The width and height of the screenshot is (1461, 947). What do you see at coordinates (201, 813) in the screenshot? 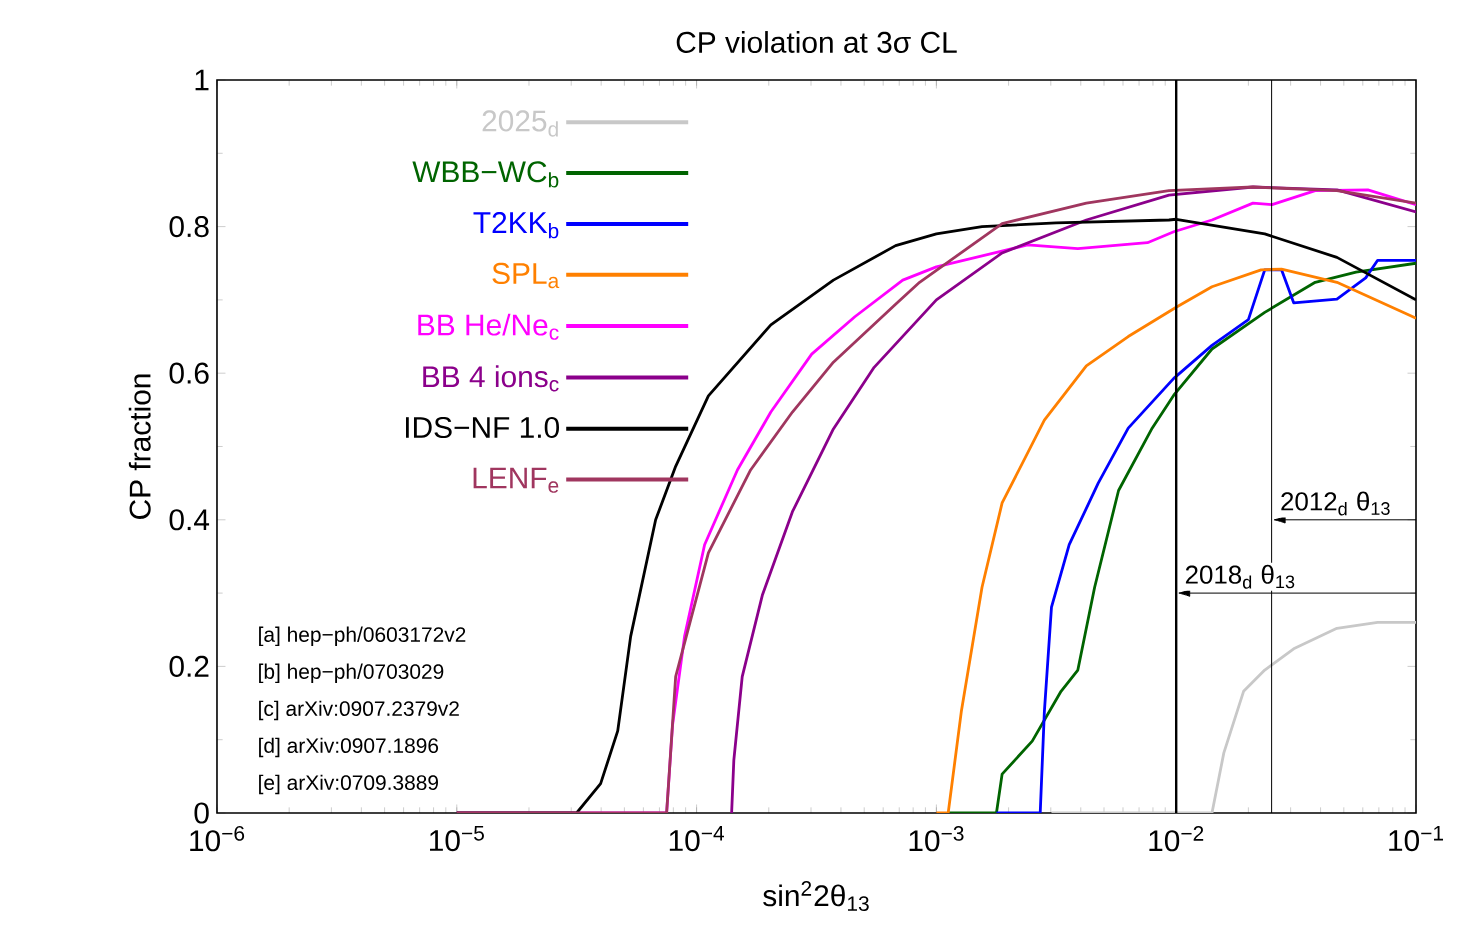
I see `y-tick-label: 0` at bounding box center [201, 813].